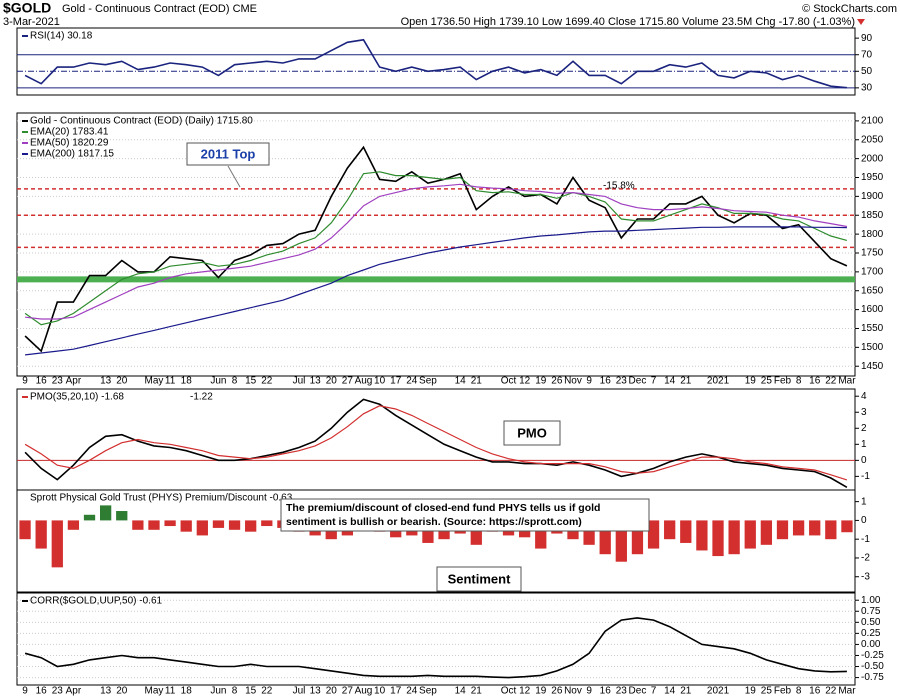 Image resolution: width=900 pixels, height=700 pixels. What do you see at coordinates (77, 397) in the screenshot?
I see `legend-entry: PMO(35,20,10) -1.68` at bounding box center [77, 397].